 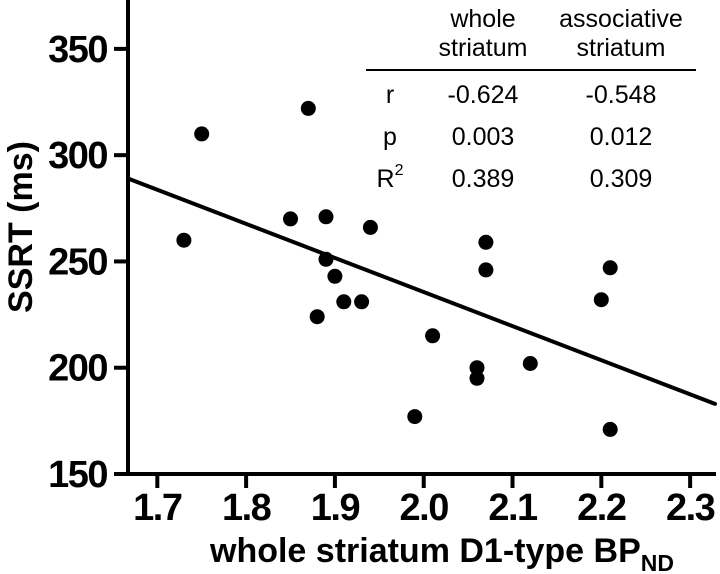 I want to click on stats-value-r-squared-whole: 0.389, so click(x=483, y=178).